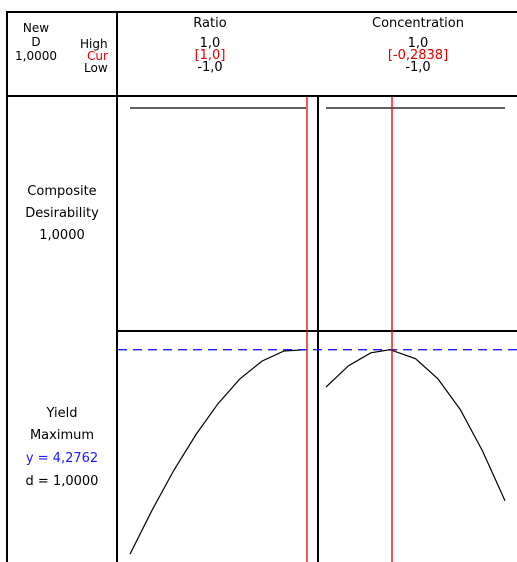 This screenshot has width=517, height=562. What do you see at coordinates (96, 68) in the screenshot?
I see `low-label: Low` at bounding box center [96, 68].